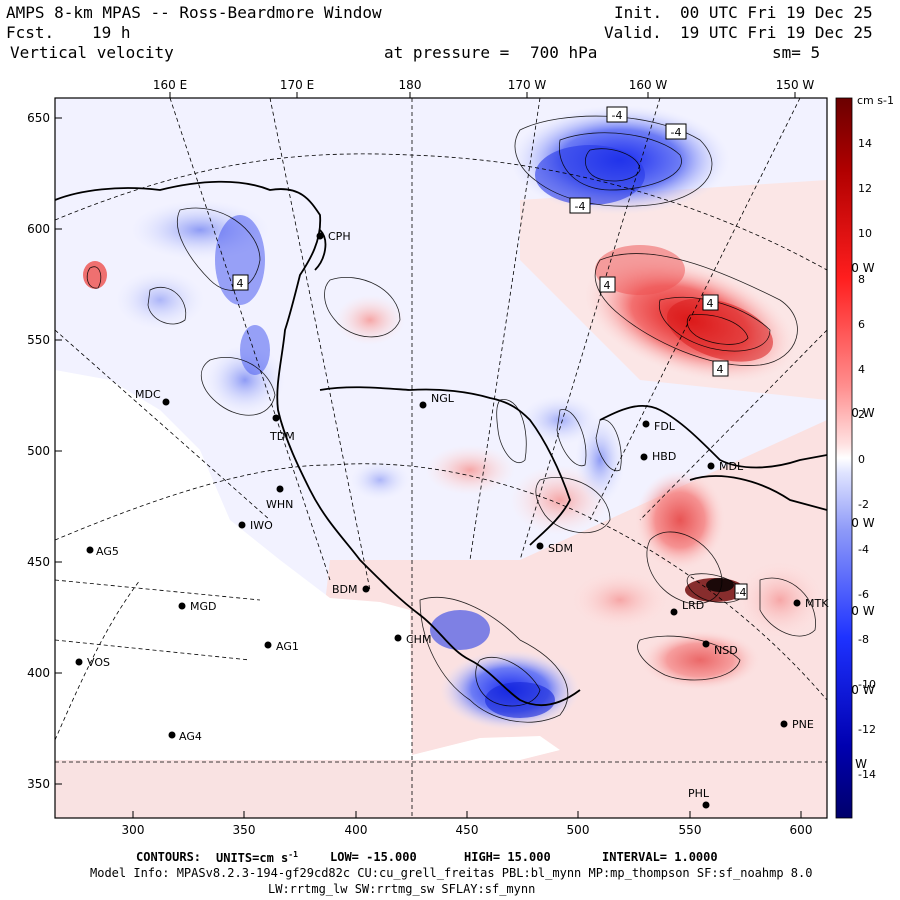  I want to click on station-nsd: NSD, so click(720, 648).